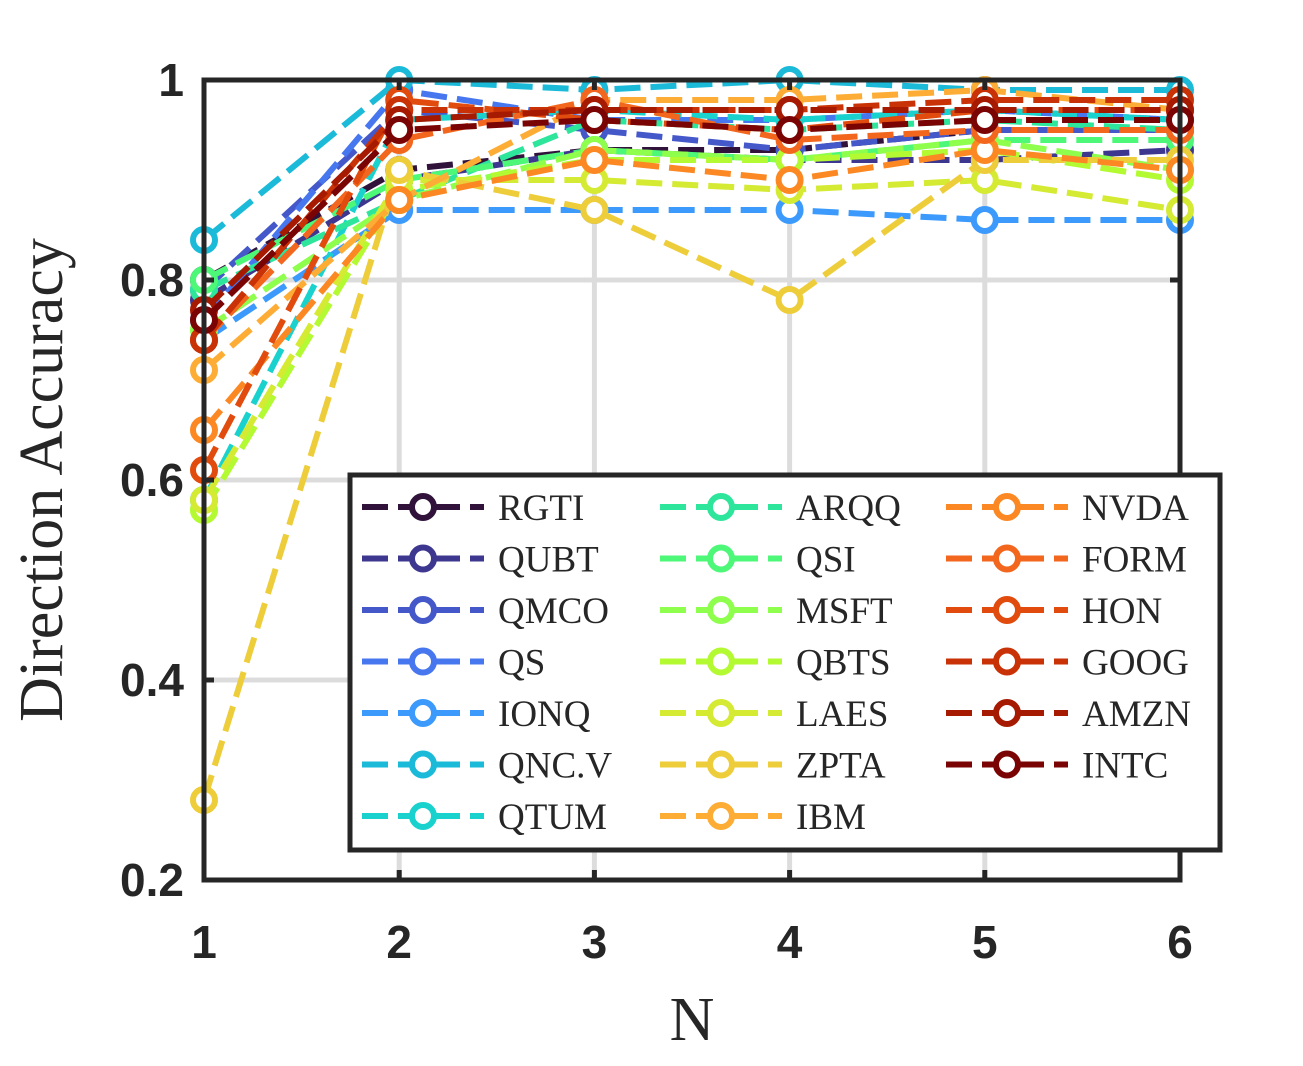 This screenshot has height=1066, width=1303. What do you see at coordinates (152, 480) in the screenshot?
I see `y-tick-label: 0.6` at bounding box center [152, 480].